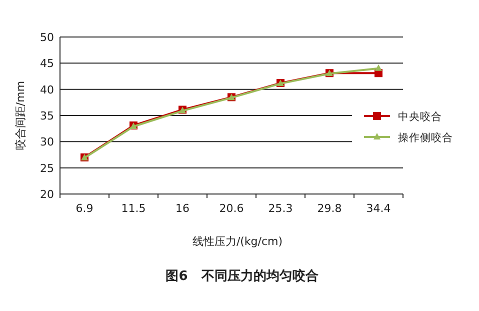  Describe the element at coordinates (133, 208) in the screenshot. I see `x-tick-label: 11.5` at that location.